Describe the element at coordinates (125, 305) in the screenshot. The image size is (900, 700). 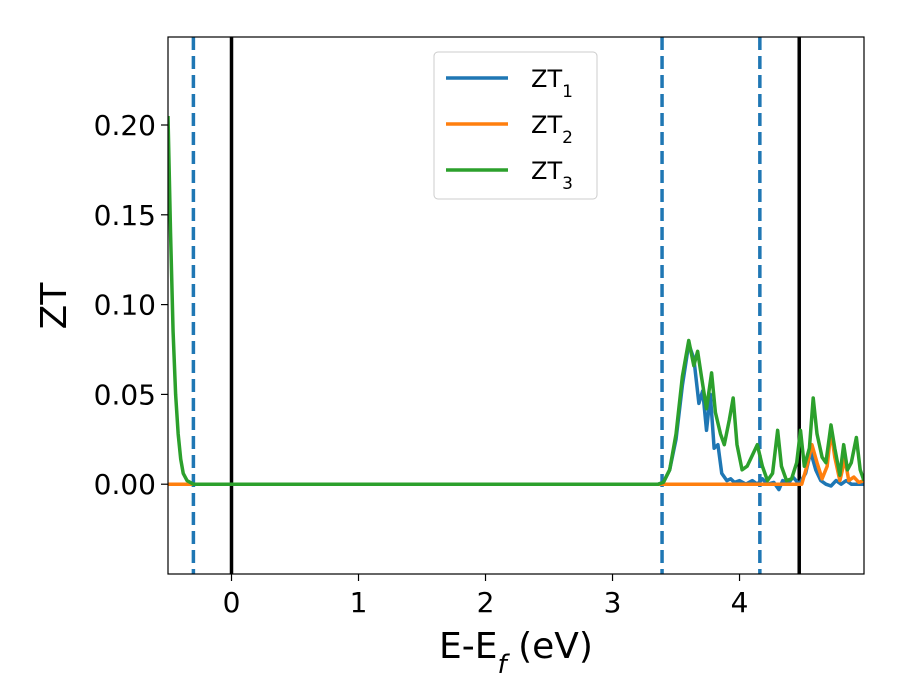
I see `y-tick-label: 0.10` at that location.